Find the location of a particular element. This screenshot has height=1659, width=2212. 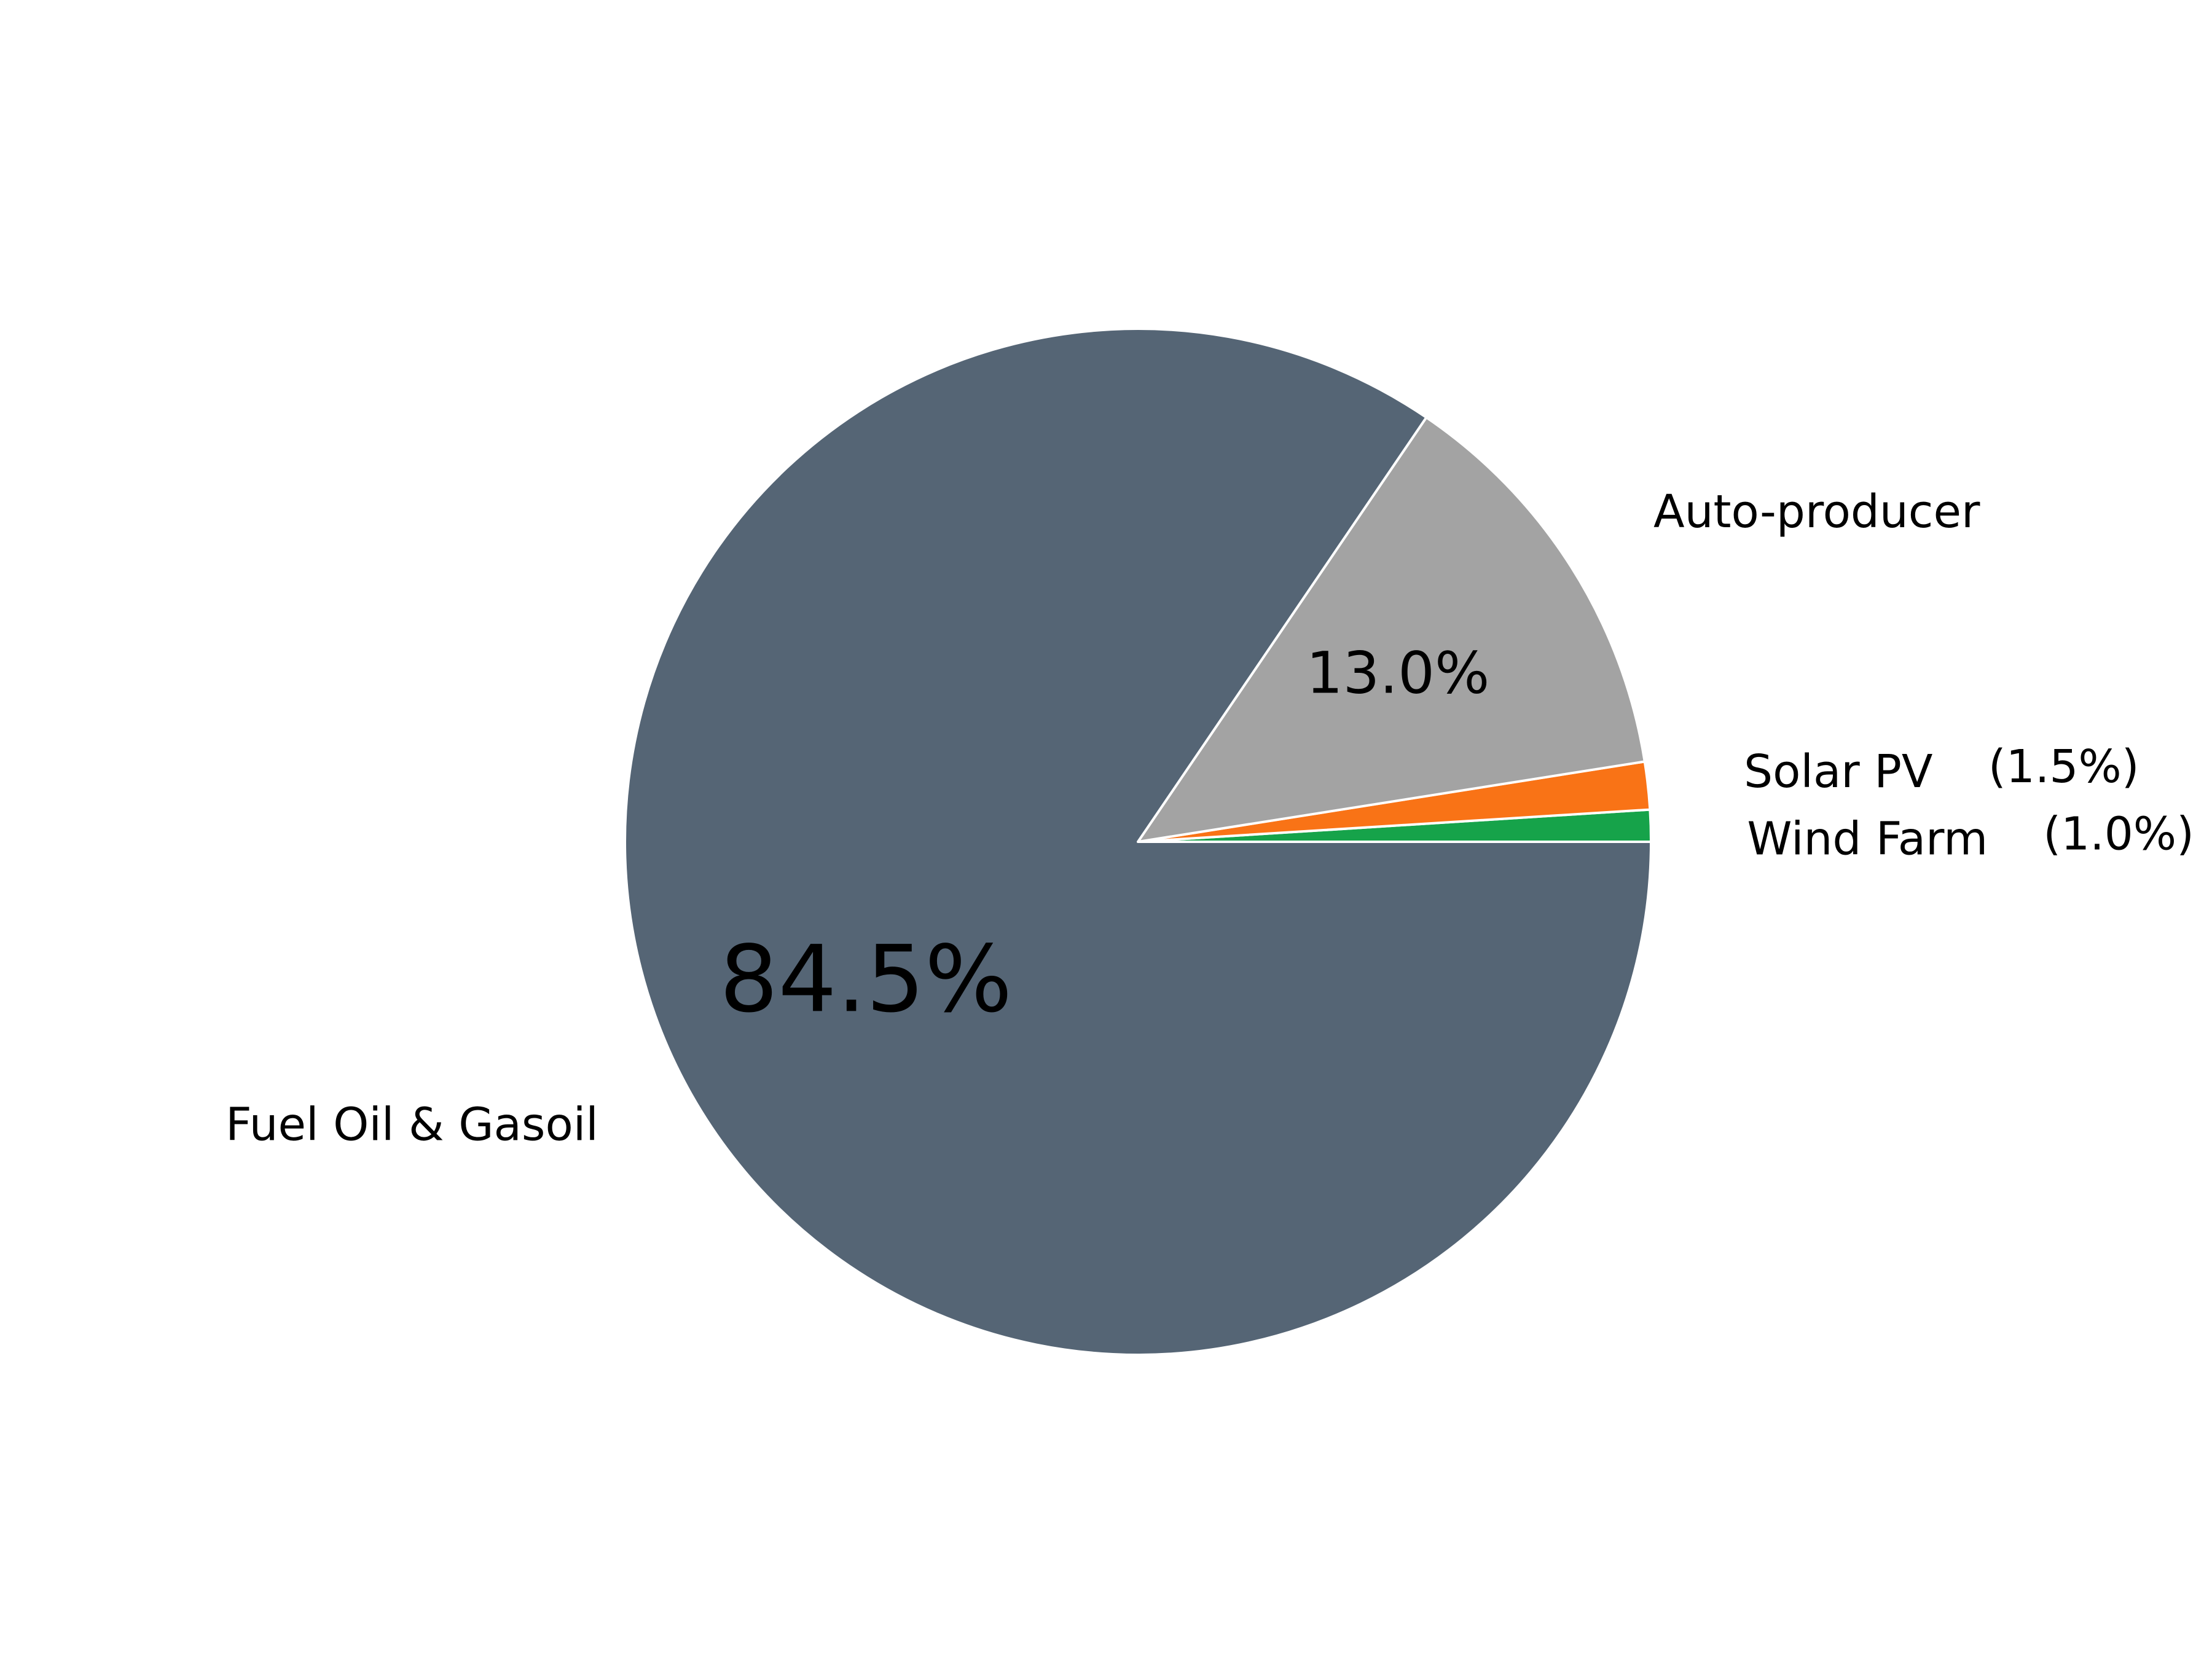

slice-pct-wind-farm: (1.0%) is located at coordinates (2118, 834).